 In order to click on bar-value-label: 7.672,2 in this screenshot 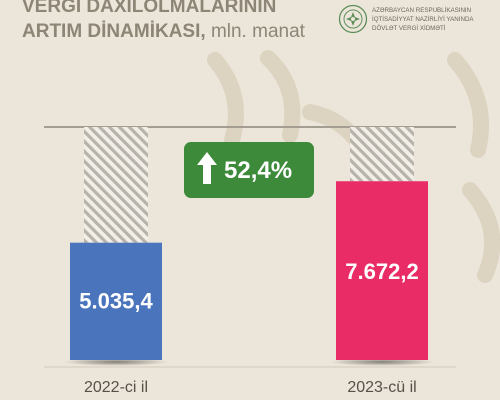, I will do `click(381, 271)`.